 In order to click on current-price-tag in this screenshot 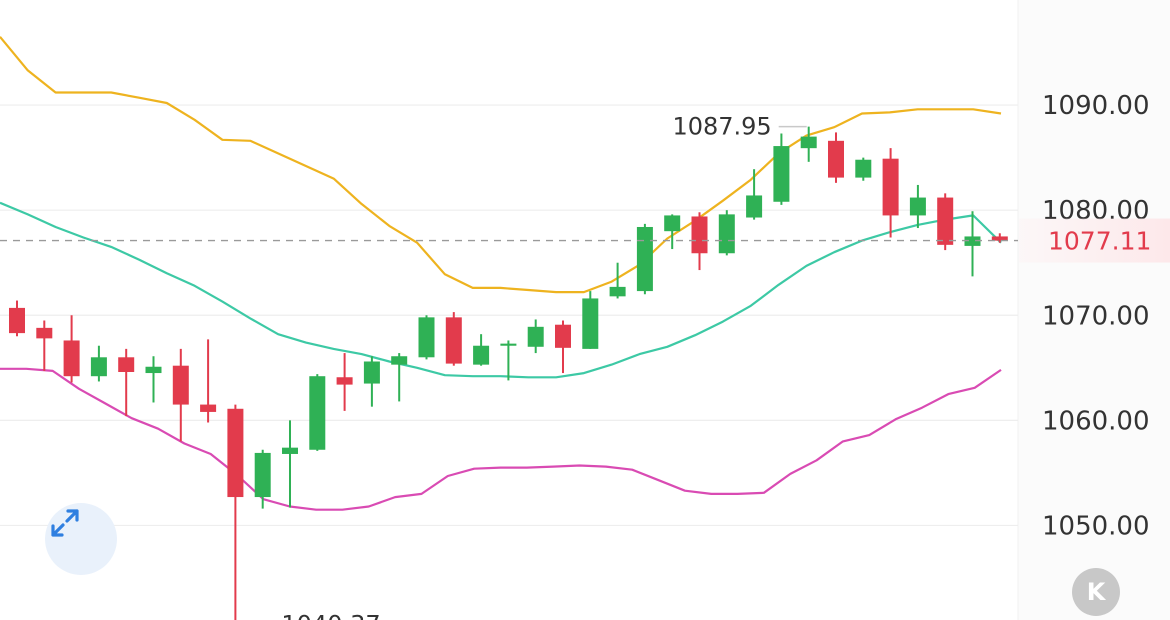, I will do `click(1094, 240)`.